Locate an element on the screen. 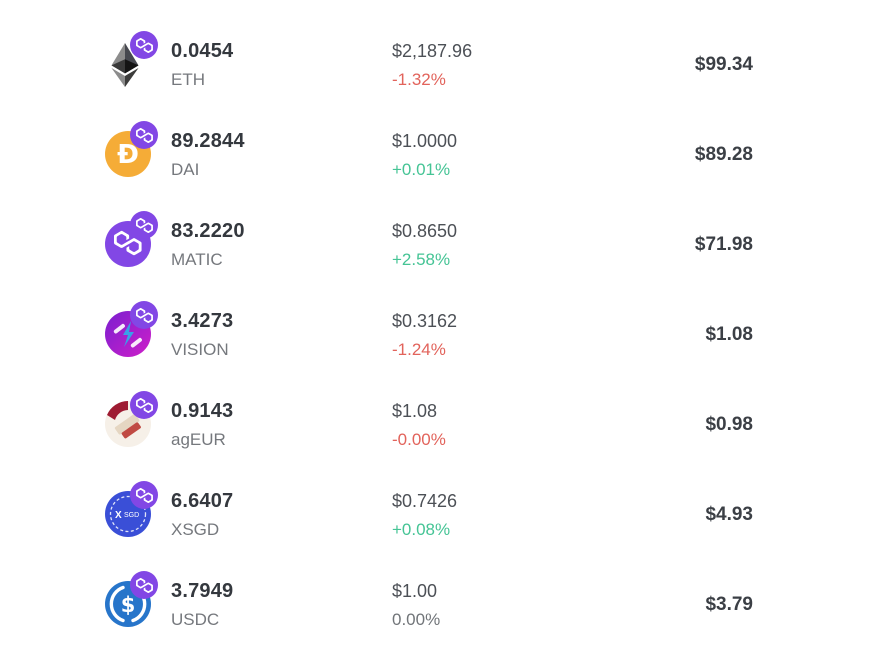  token-symbol: USDC is located at coordinates (195, 619).